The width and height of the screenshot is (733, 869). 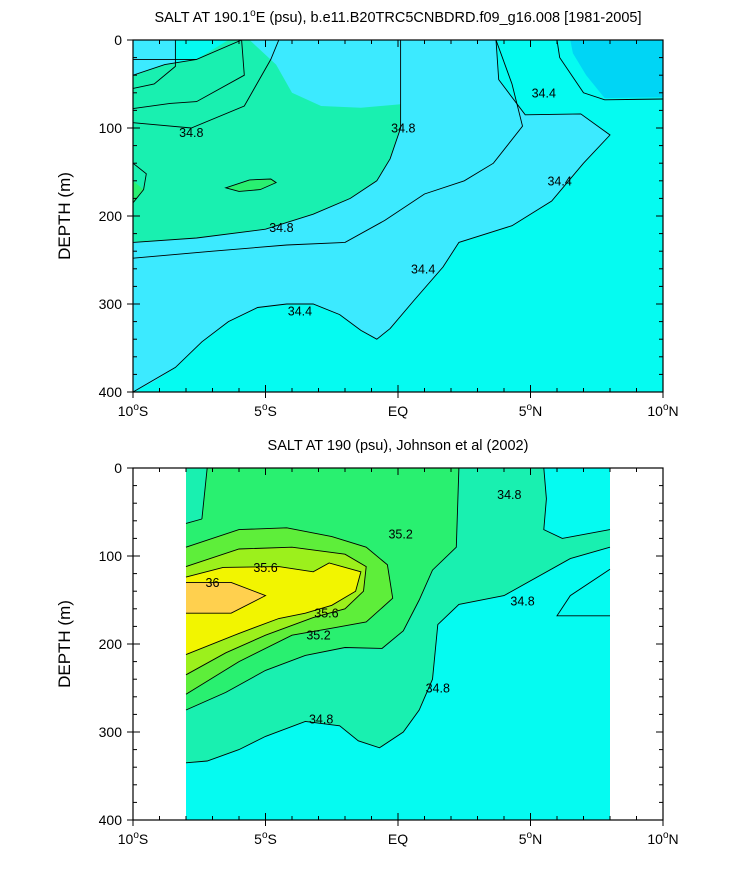 What do you see at coordinates (111, 644) in the screenshot?
I see `bottom-y-tick-label-2: 200` at bounding box center [111, 644].